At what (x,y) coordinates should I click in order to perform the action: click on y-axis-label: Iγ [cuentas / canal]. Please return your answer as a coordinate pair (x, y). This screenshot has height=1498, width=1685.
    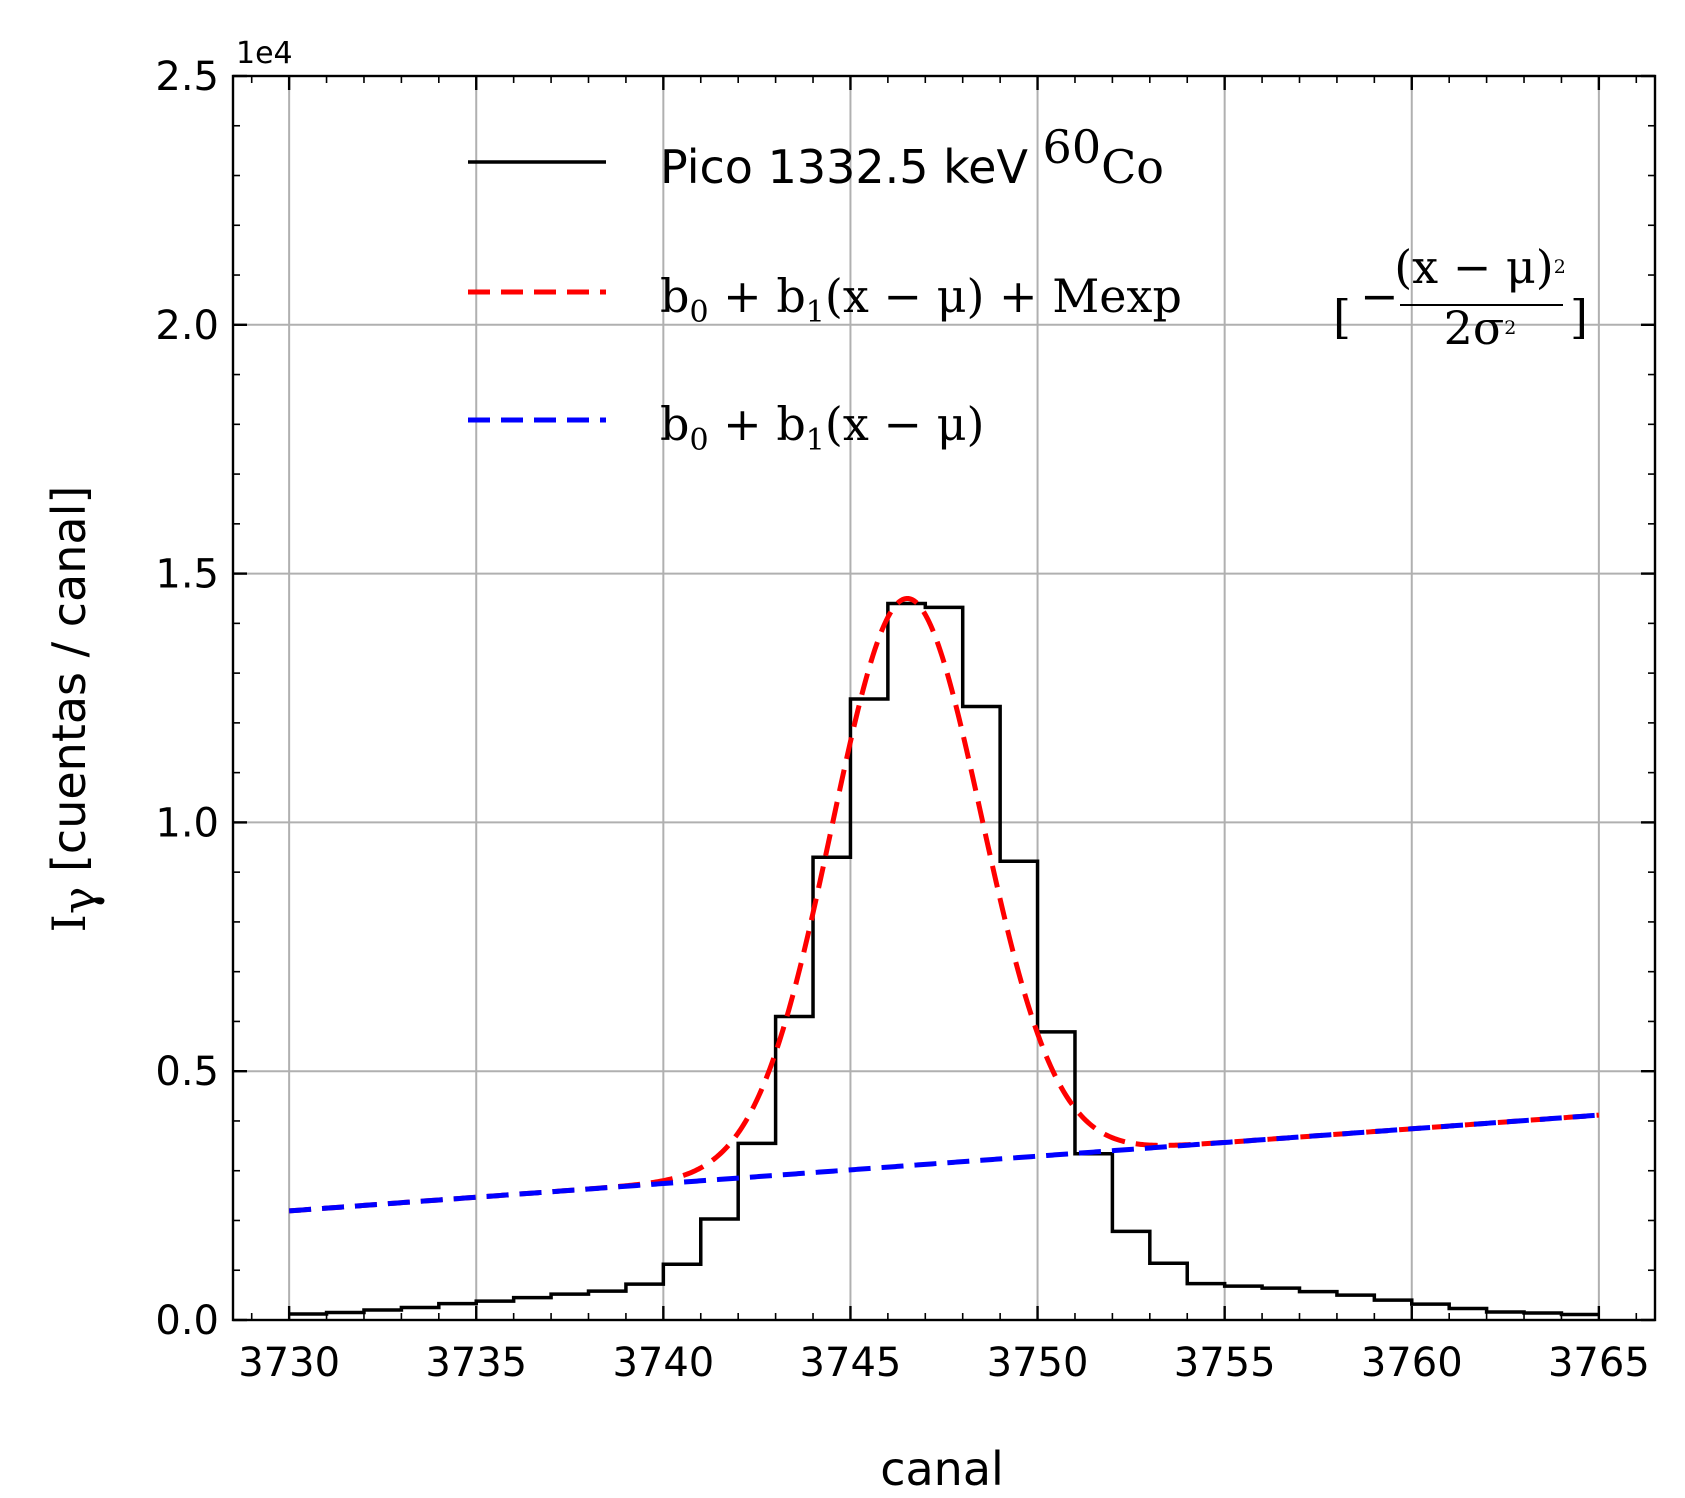
    Looking at the image, I should click on (74, 709).